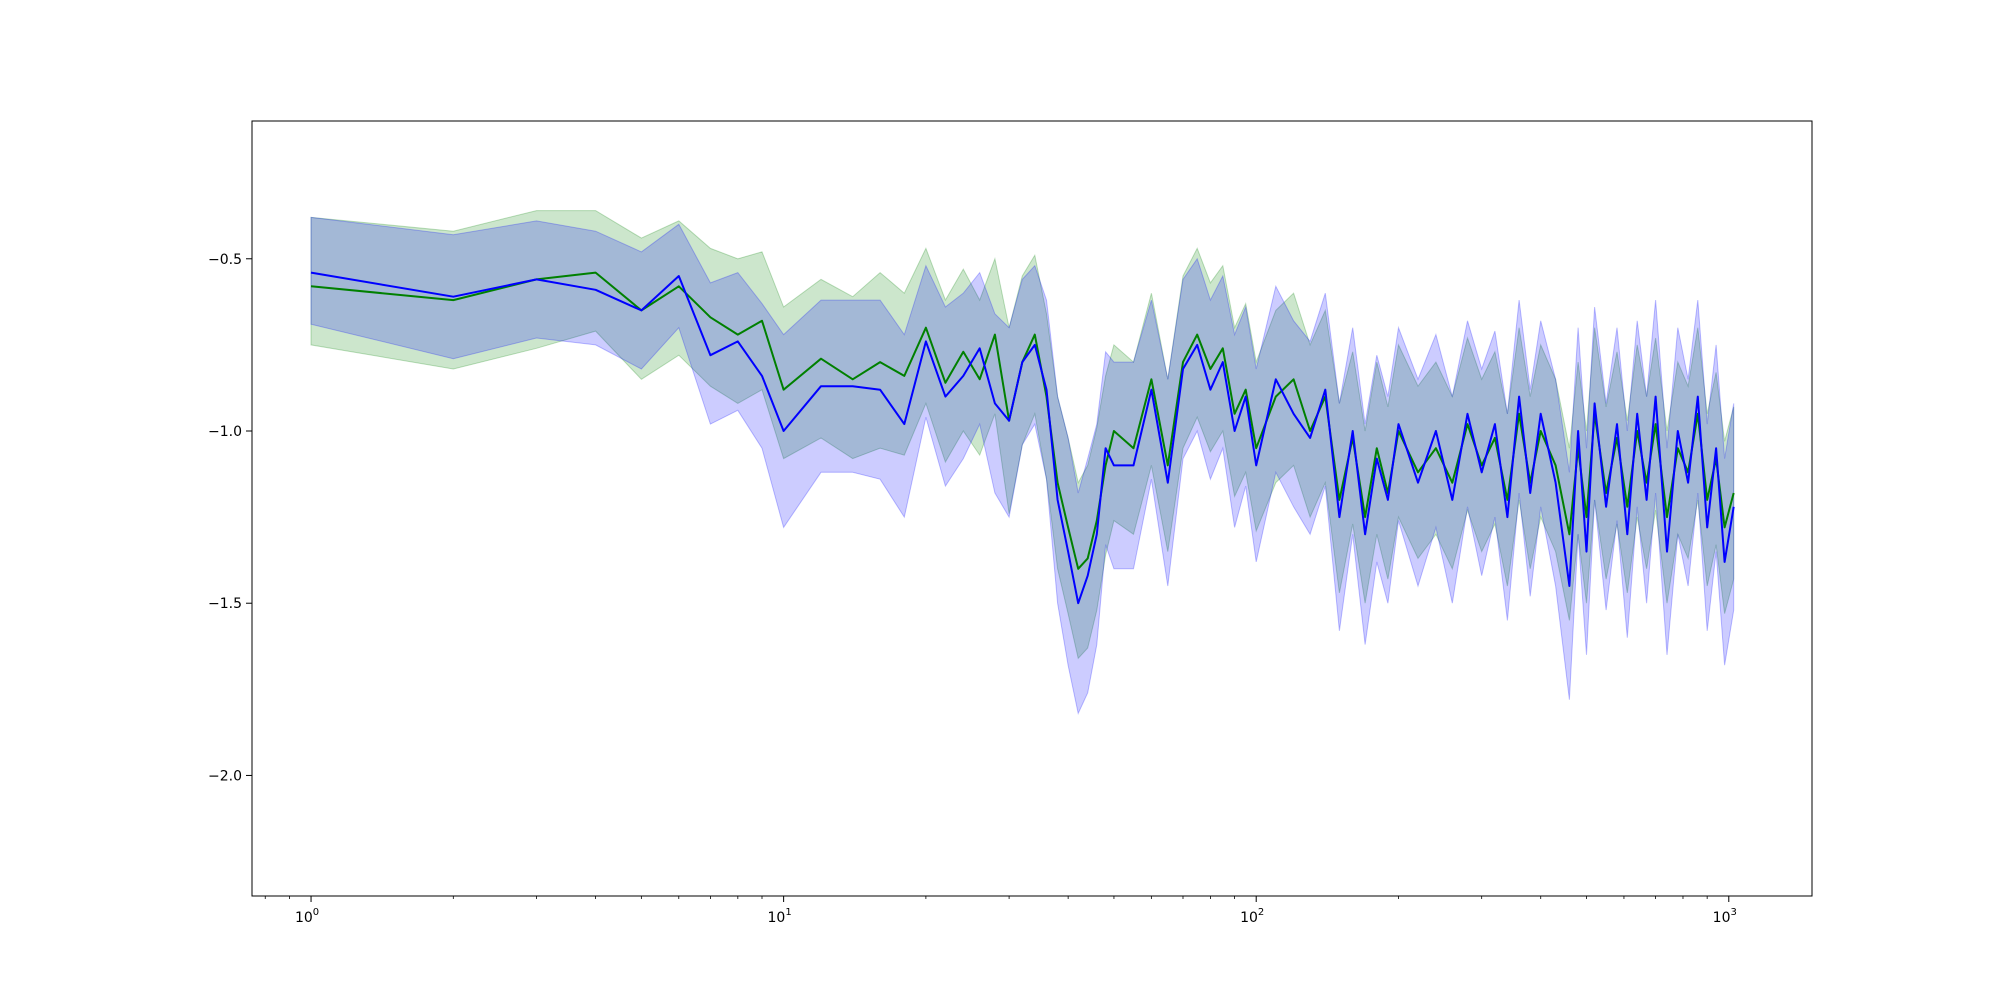  Describe the element at coordinates (225, 776) in the screenshot. I see `y-tick-label: −2.0` at that location.